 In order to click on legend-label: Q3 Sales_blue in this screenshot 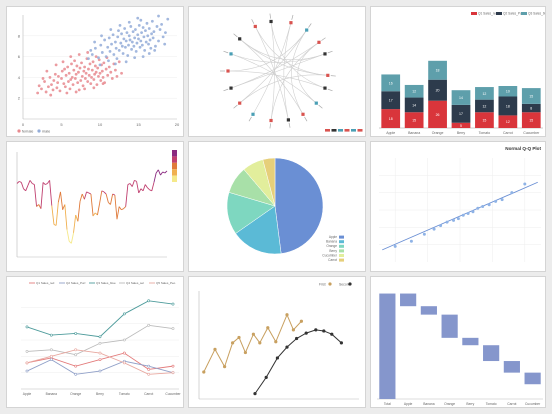, I will do `click(536, 14)`.